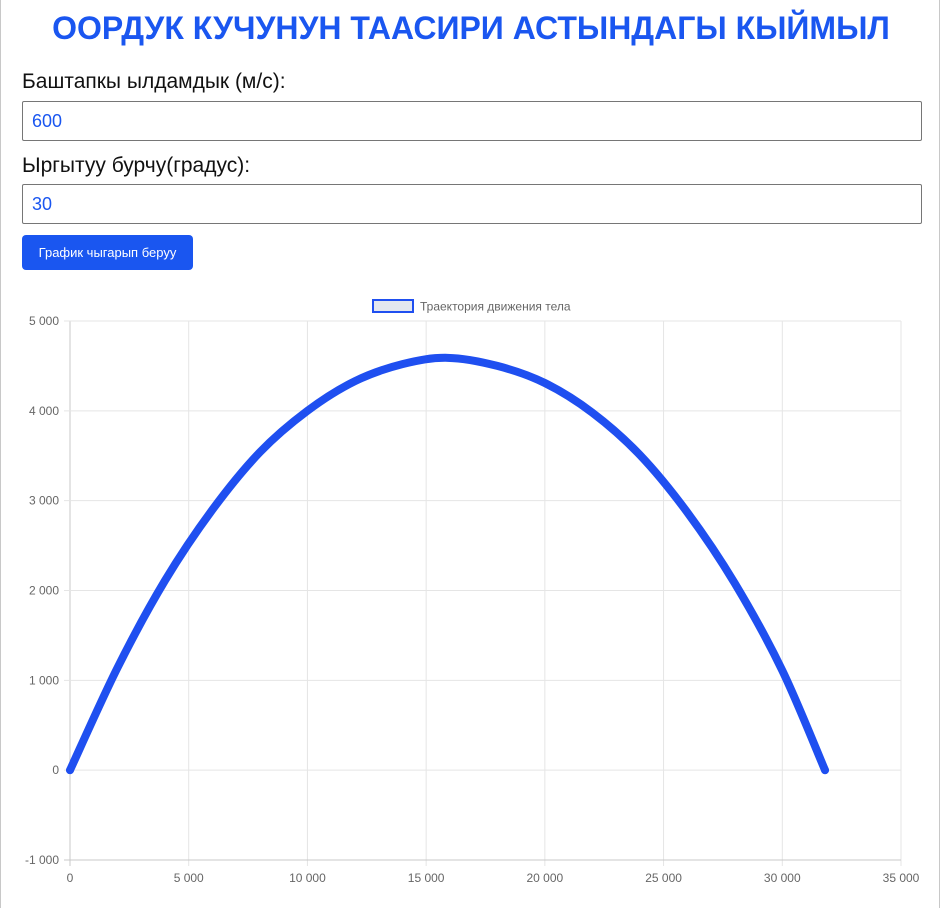  I want to click on y-tick-label: 1 000, so click(44, 680).